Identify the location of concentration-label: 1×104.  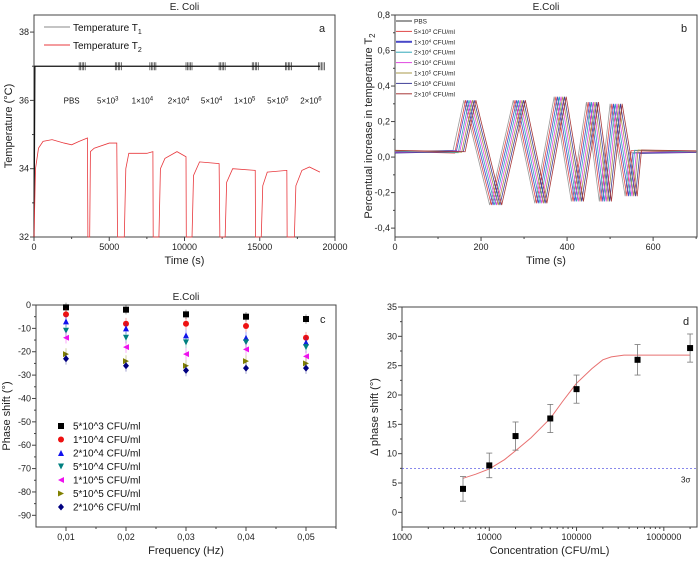
(143, 100).